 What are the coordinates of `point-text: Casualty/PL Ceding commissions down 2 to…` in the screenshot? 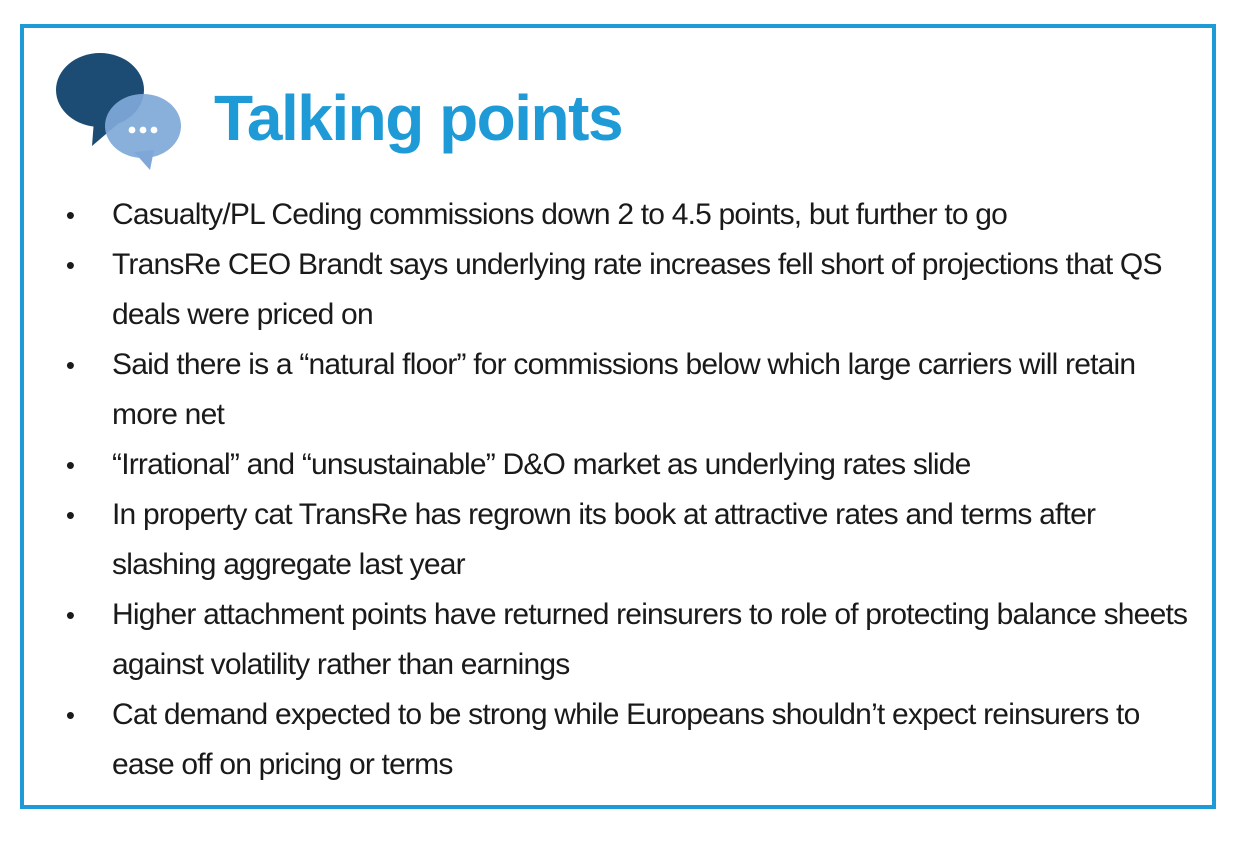 It's located at (560, 214).